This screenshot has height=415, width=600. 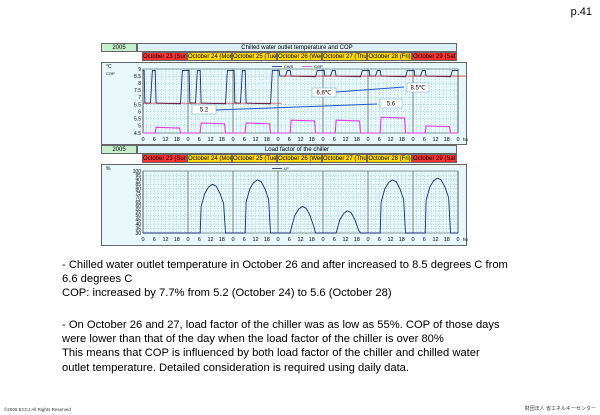 I want to click on annotation-5-2: 5.2, so click(x=204, y=111).